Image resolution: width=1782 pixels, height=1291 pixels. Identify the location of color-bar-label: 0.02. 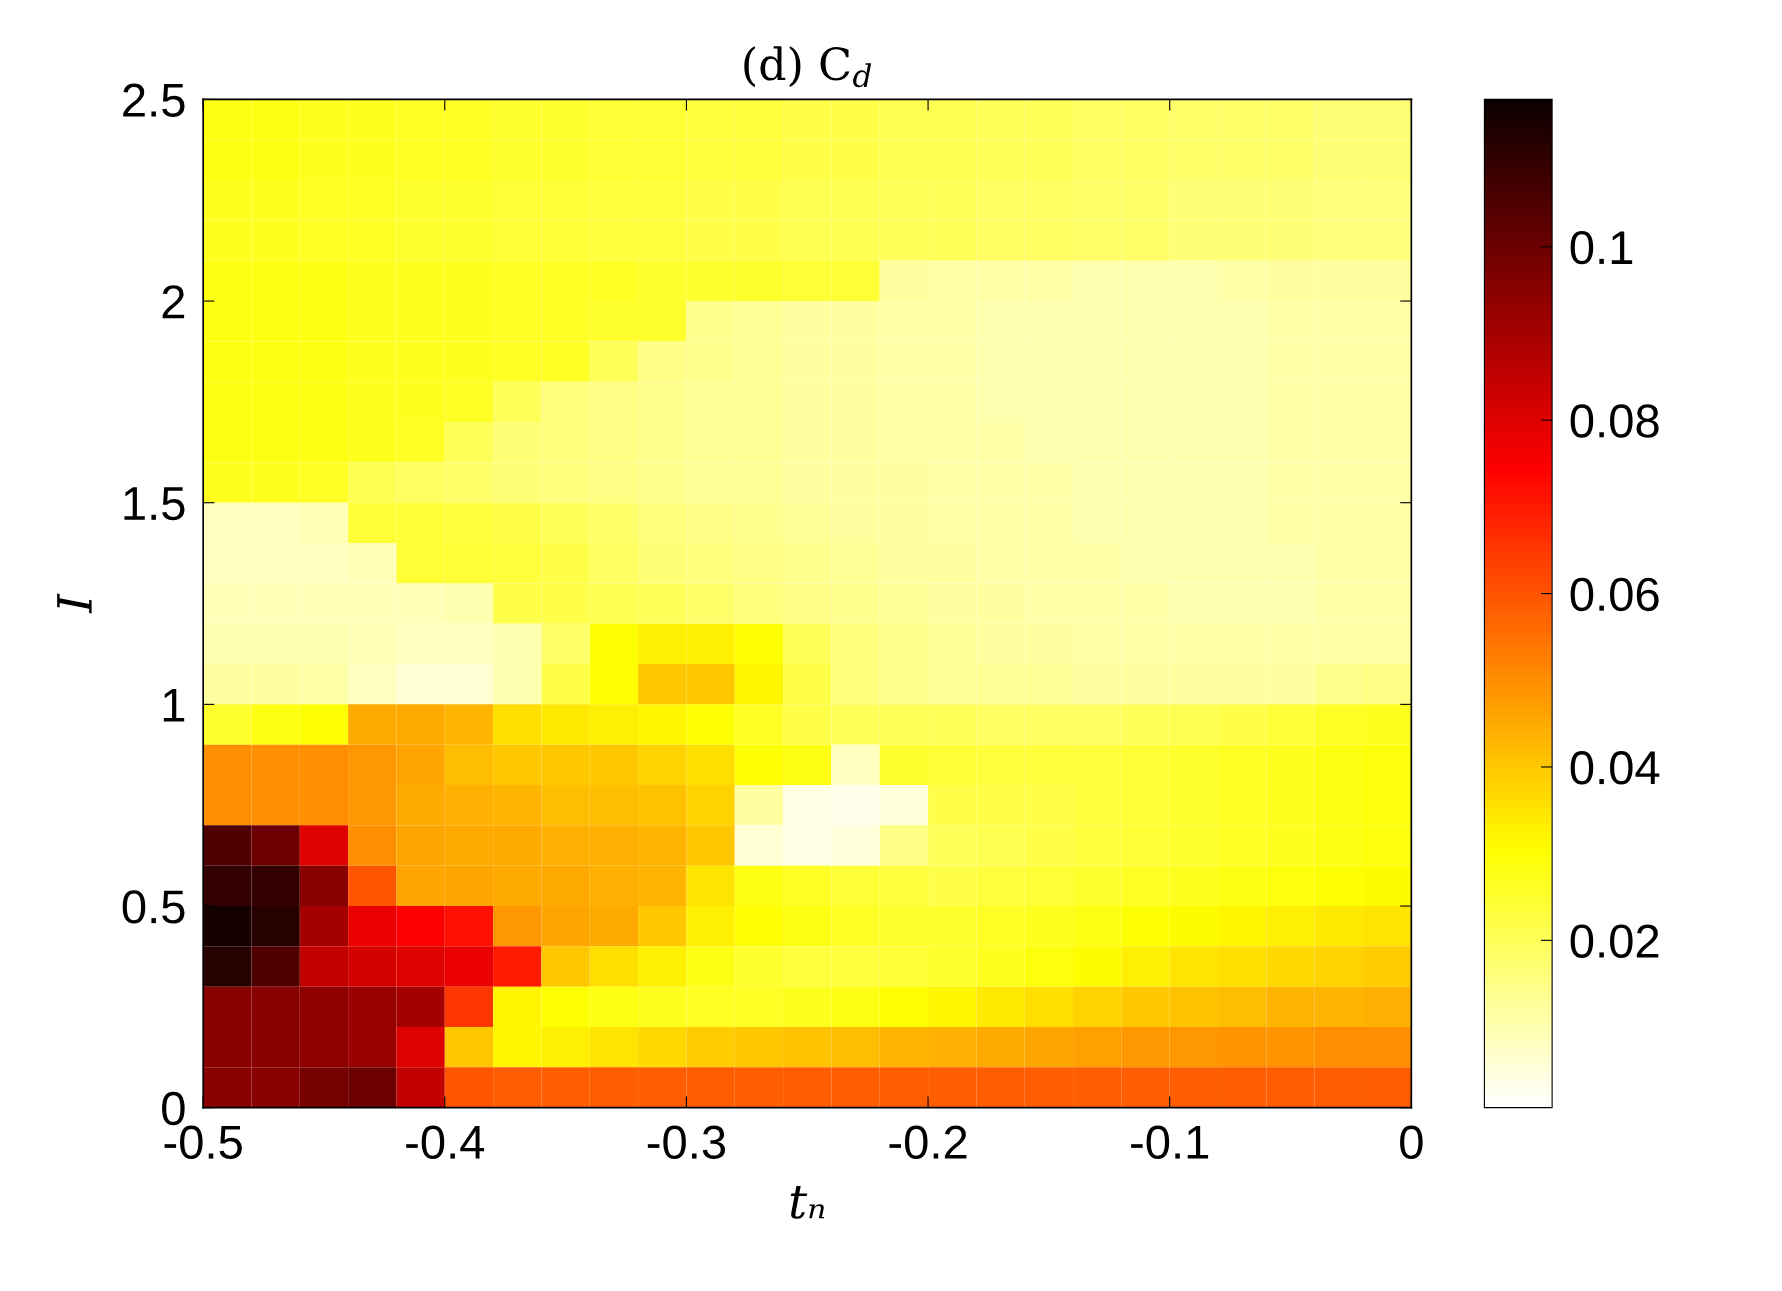
(1614, 941).